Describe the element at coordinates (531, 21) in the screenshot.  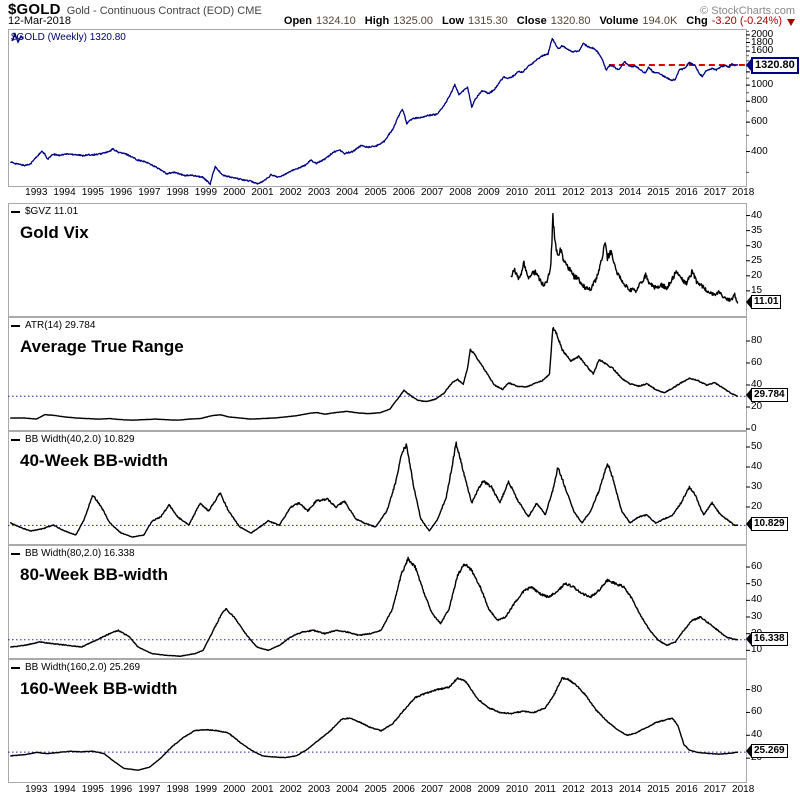
I see `quote-label-close: Close` at that location.